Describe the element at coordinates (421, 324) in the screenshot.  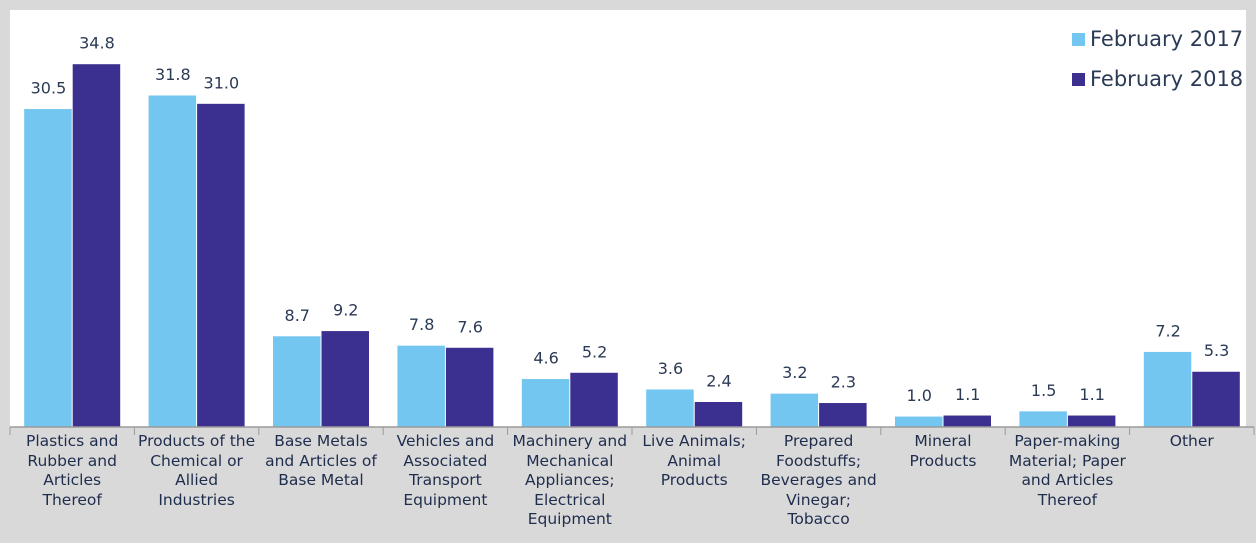
I see `value-label: 7.8` at that location.